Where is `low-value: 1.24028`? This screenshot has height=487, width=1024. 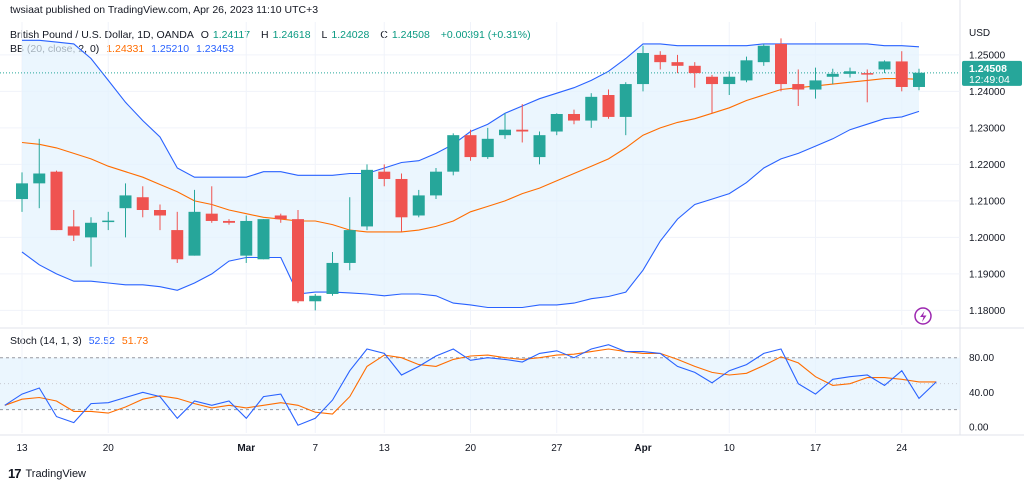
low-value: 1.24028 is located at coordinates (350, 35).